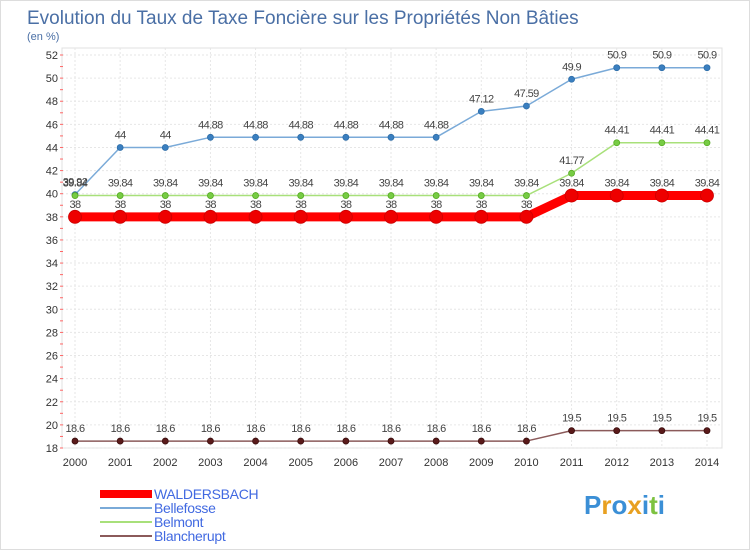 Image resolution: width=750 pixels, height=550 pixels. Describe the element at coordinates (179, 522) in the screenshot. I see `legend-label-belmont: Belmont` at that location.